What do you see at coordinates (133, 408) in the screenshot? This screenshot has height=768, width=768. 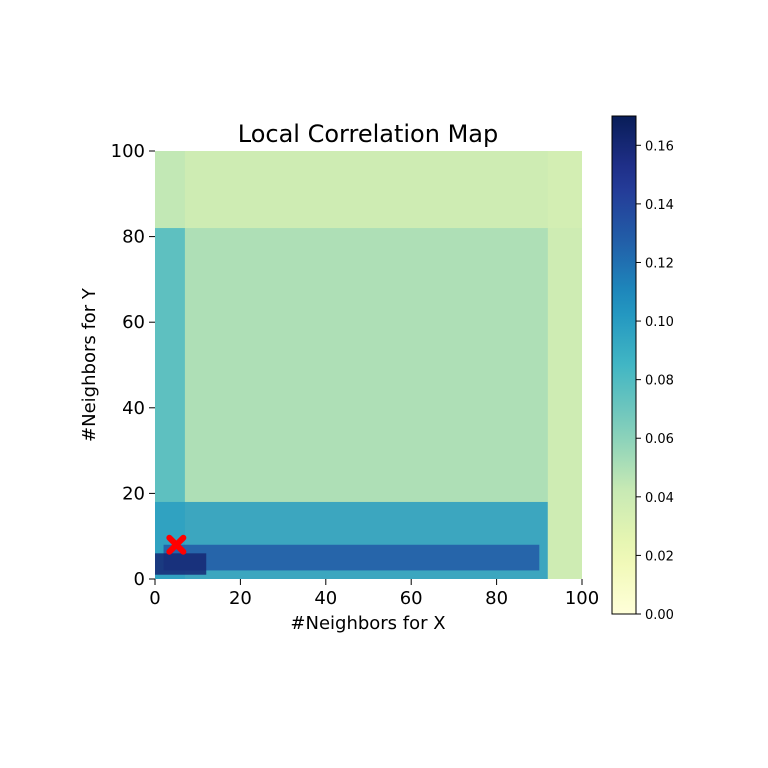 I see `y-tick-label: 40` at bounding box center [133, 408].